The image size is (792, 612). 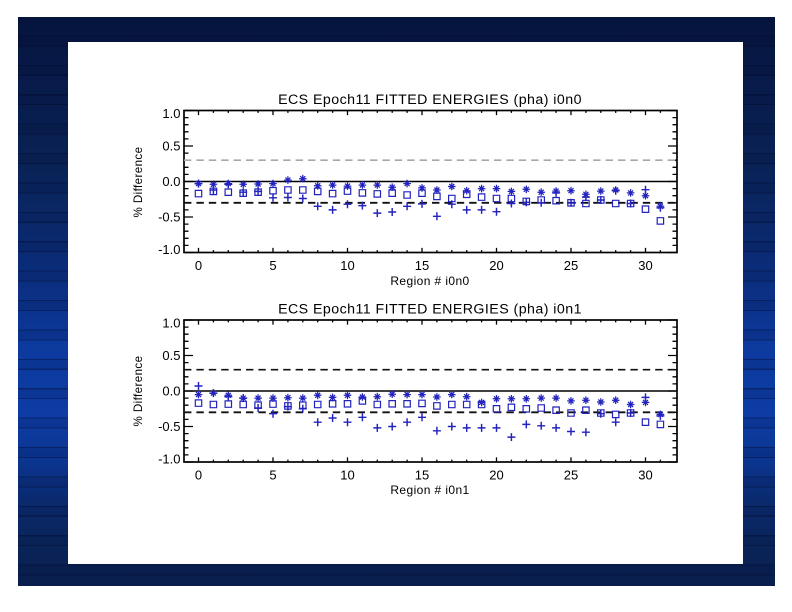 I want to click on svg-text:ECS Epoch11 FITTED ENERGIES (p: ECS Epoch11 FITTED ENERGIES (pha) i0n0, so click(x=430, y=100).